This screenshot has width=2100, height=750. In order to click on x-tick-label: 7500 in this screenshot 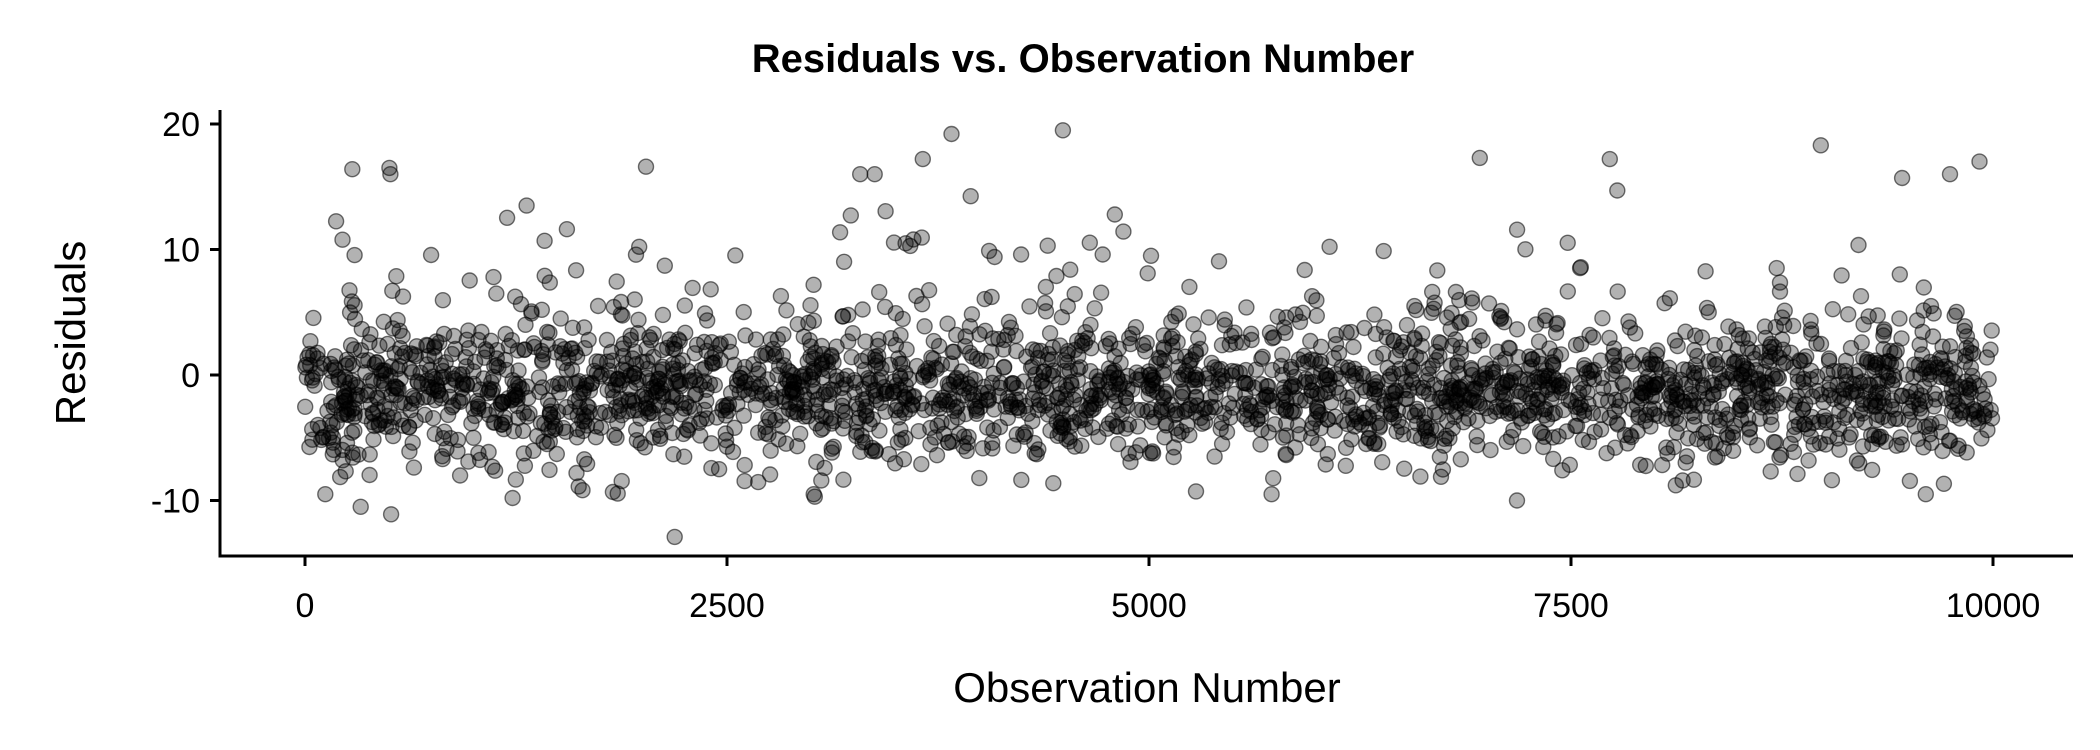, I will do `click(1571, 606)`.